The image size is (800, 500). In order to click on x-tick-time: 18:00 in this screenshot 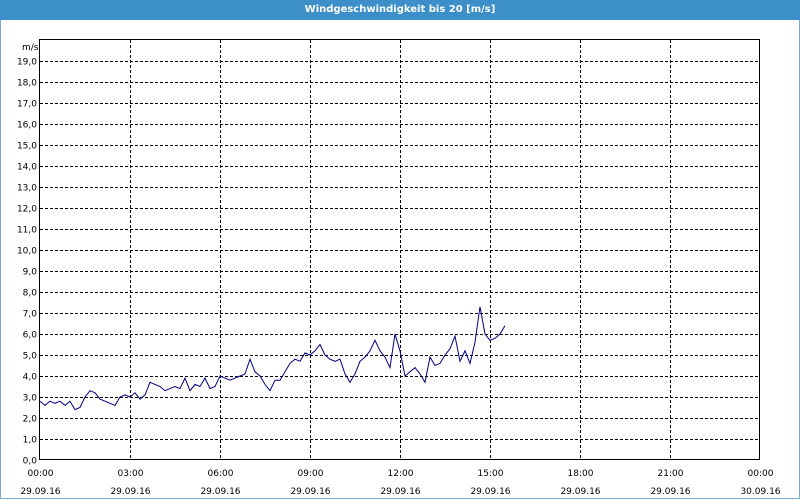, I will do `click(581, 474)`.